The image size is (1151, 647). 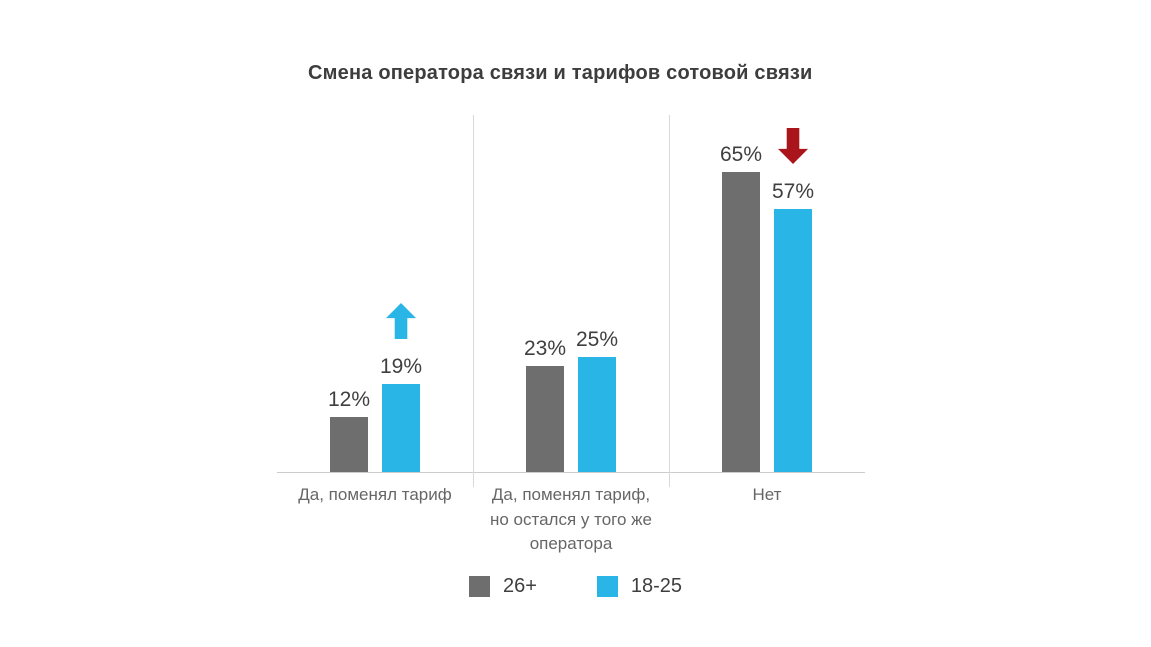 I want to click on legend-label: 18-25, so click(x=656, y=586).